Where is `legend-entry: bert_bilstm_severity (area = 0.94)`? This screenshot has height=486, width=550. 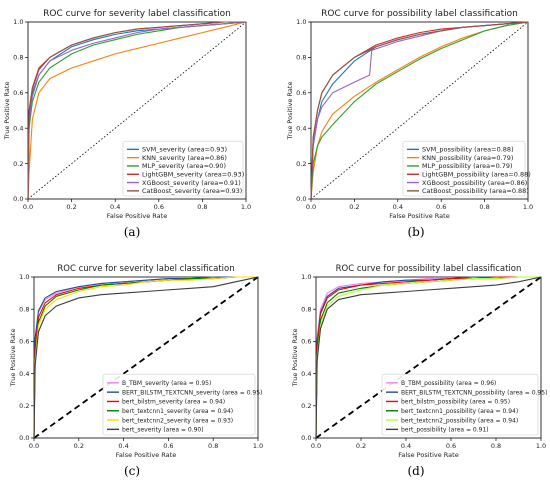 legend-entry: bert_bilstm_severity (area = 0.94) is located at coordinates (173, 402).